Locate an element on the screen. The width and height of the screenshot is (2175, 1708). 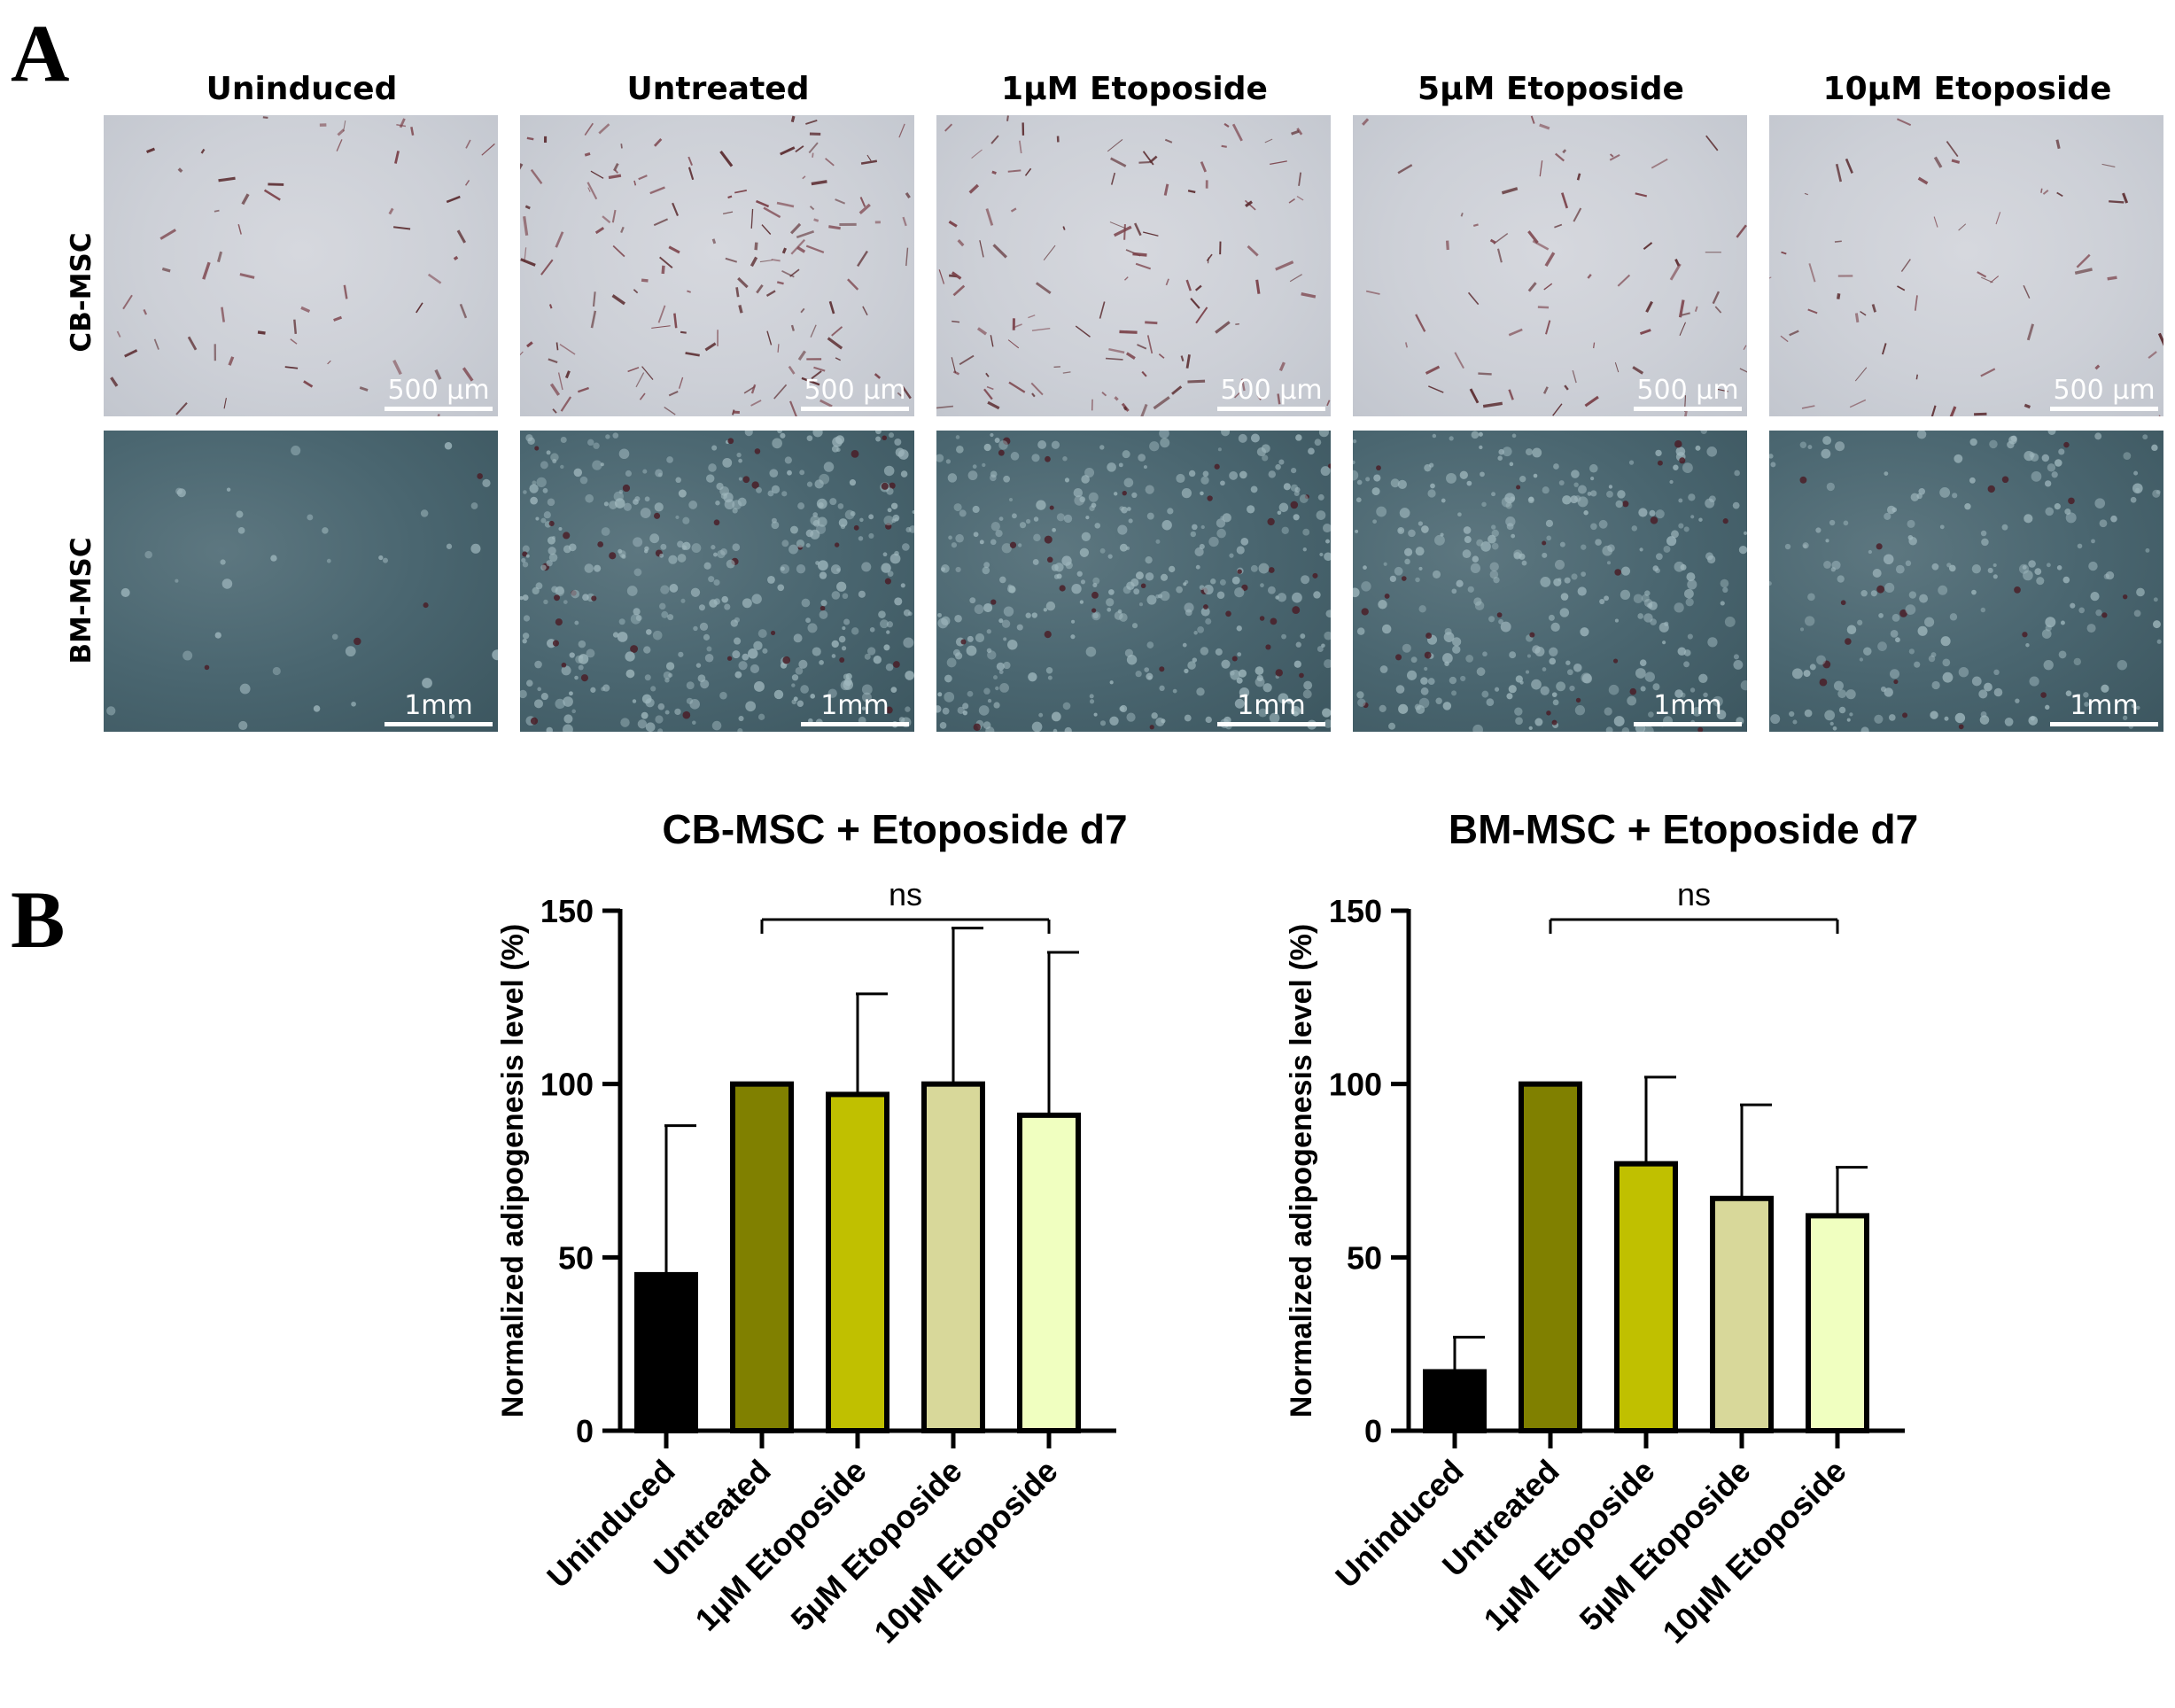
micrograph-bm-untreated: 1mm is located at coordinates (717, 581).